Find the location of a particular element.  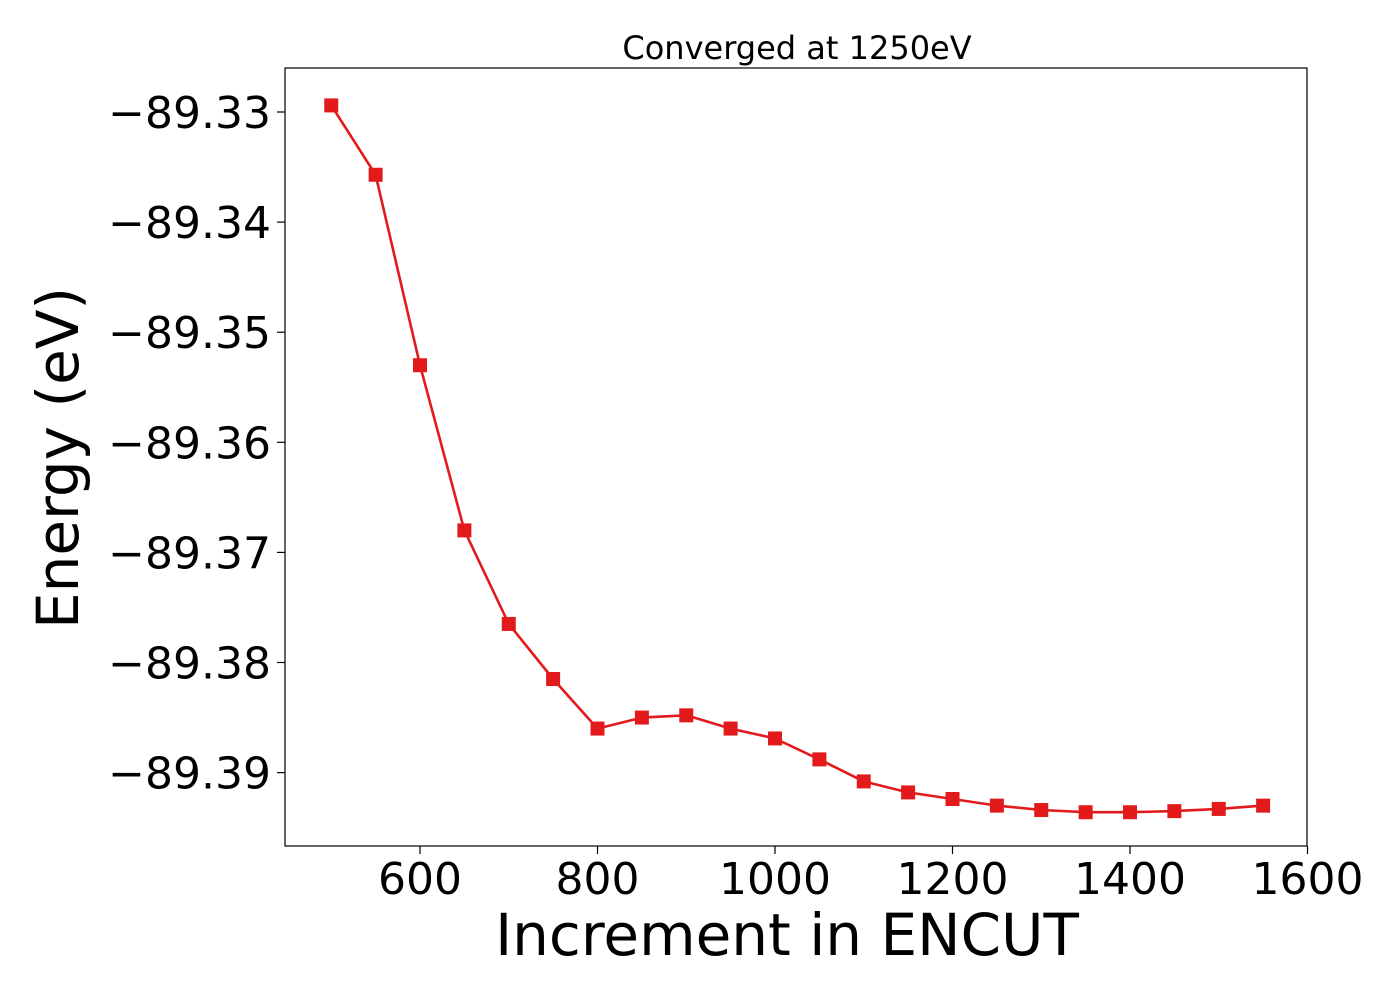

x-tick-label: 1400 is located at coordinates (1130, 879).